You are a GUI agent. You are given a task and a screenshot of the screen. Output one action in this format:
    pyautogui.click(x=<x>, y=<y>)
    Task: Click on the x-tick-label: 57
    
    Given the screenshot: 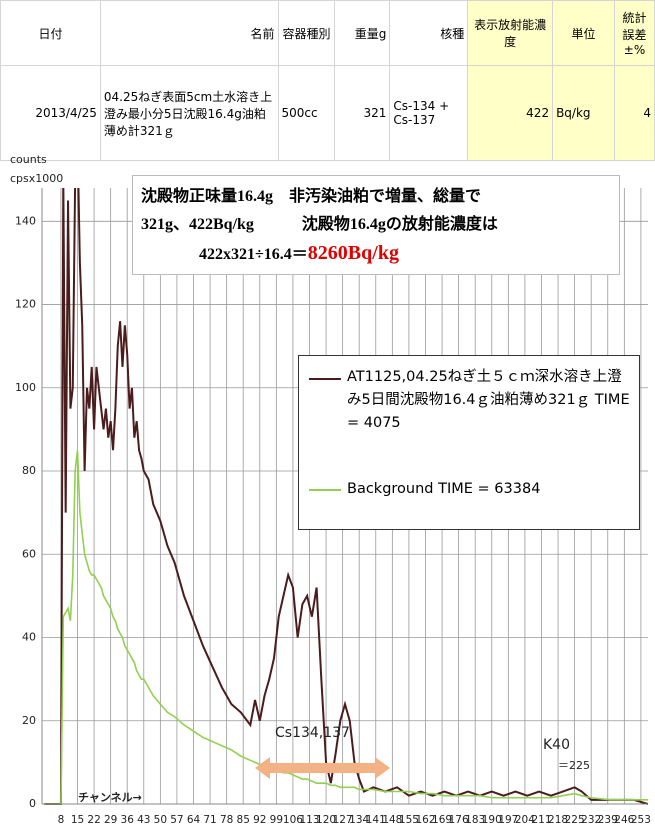 What is the action you would take?
    pyautogui.click(x=176, y=820)
    